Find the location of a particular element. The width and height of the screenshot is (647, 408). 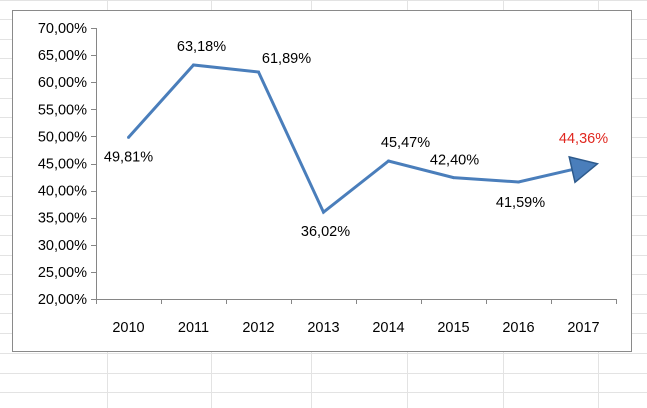

y-tick-label: 55,00% is located at coordinates (62, 110).